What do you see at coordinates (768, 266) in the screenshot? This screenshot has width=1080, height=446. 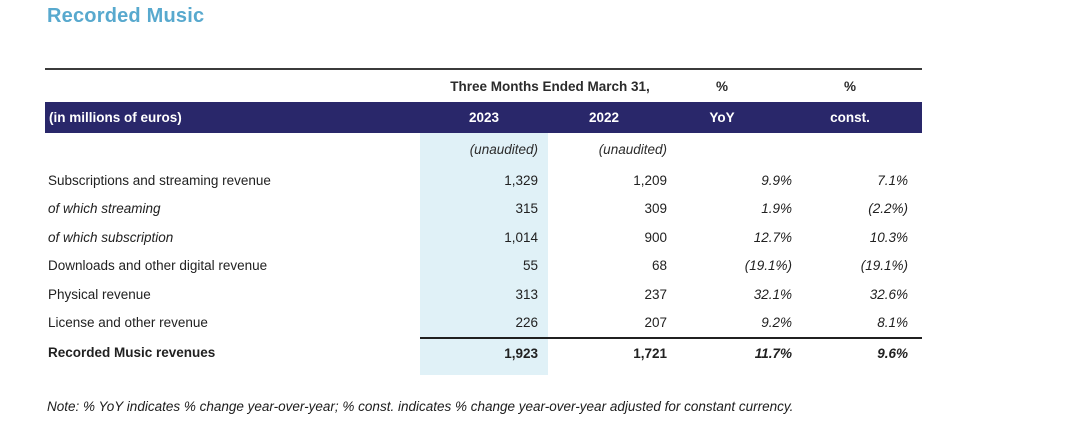 I see `row-value-yoy: (19.1%)` at bounding box center [768, 266].